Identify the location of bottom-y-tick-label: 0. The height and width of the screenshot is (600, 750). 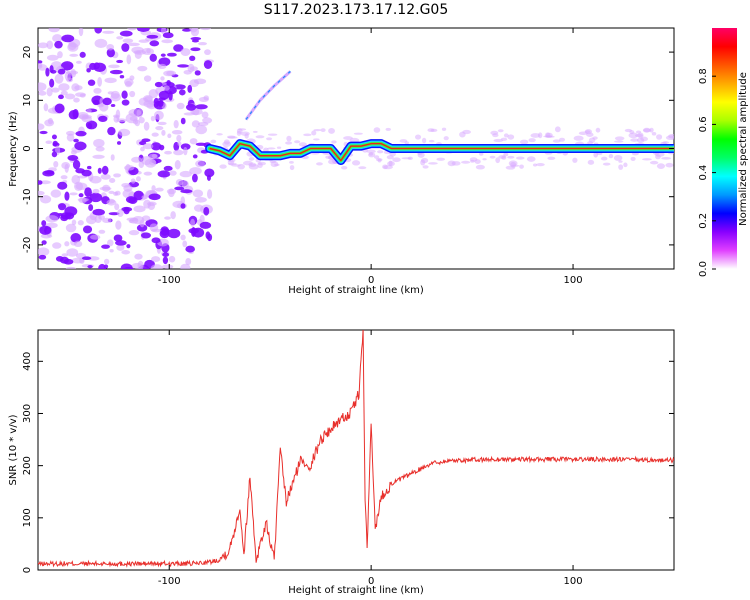
(27, 570).